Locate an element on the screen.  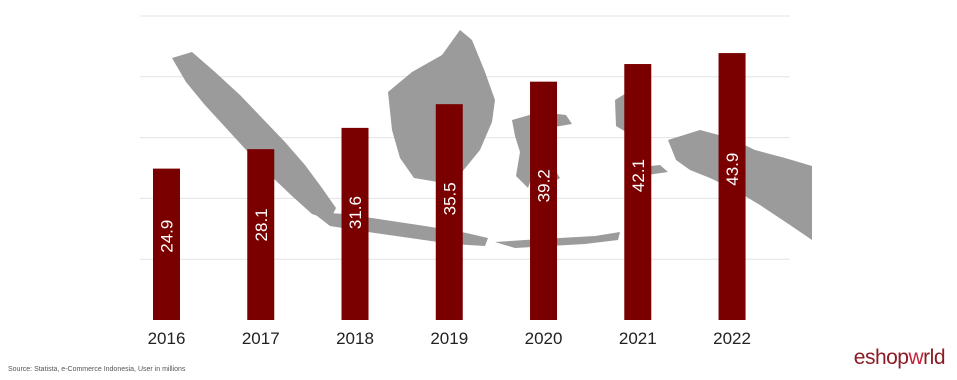
x-tick-label: 2021 is located at coordinates (638, 338).